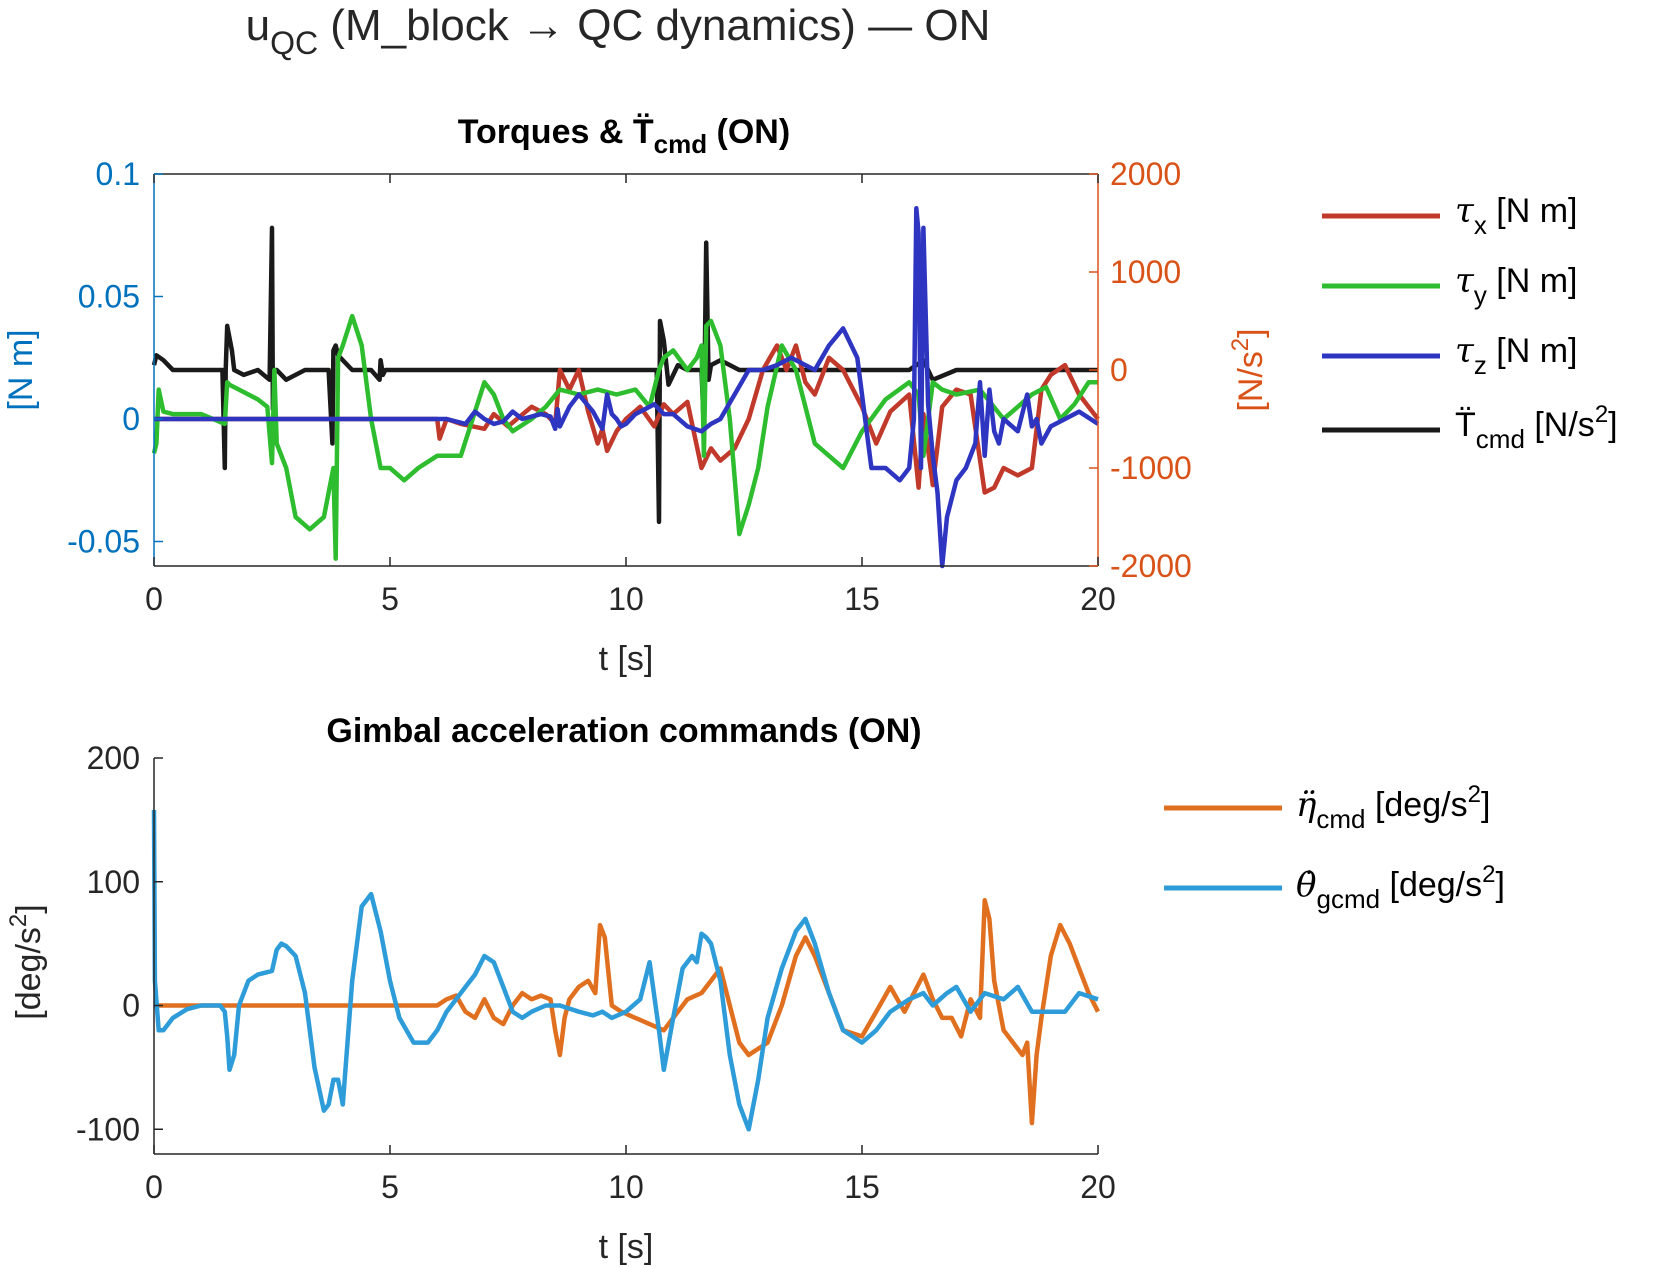  I want to click on legend-label-theta-gcmd: θ̇gcmd [deg/s2], so click(1400, 887).